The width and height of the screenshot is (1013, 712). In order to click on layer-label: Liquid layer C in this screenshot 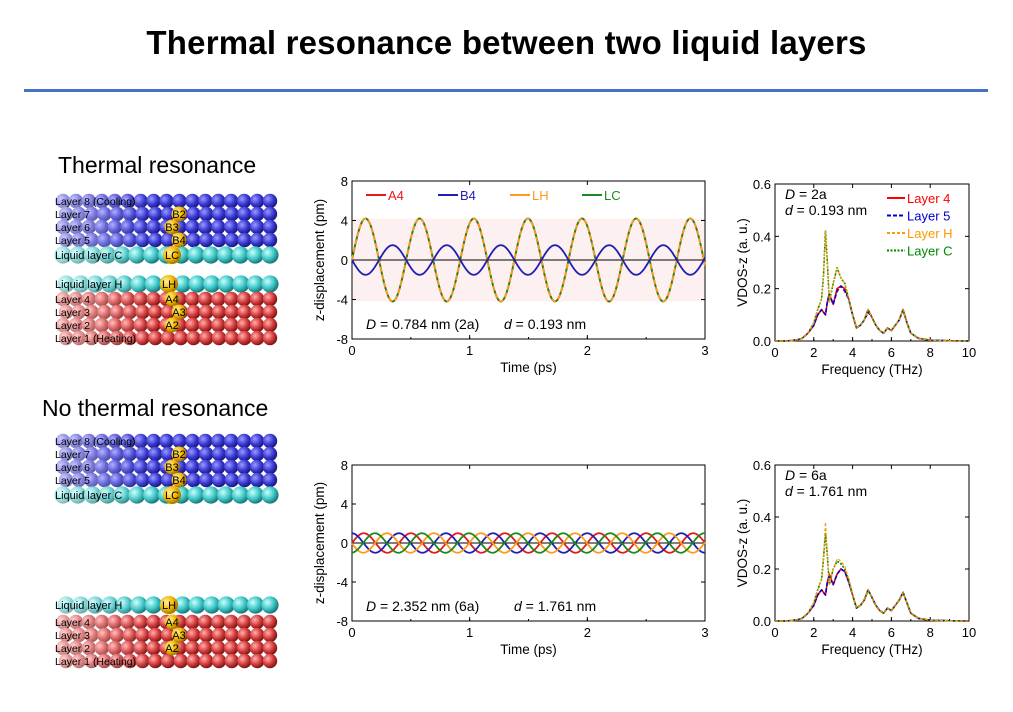, I will do `click(88, 256)`.